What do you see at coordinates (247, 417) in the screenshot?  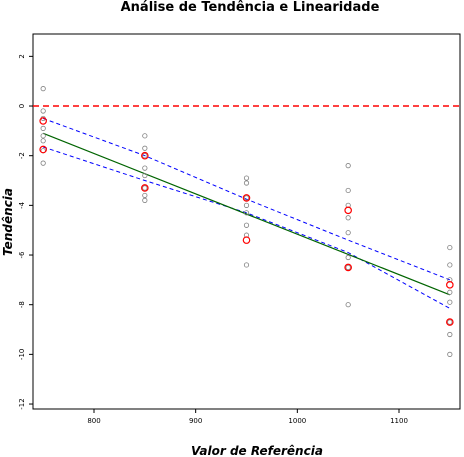 I see `x-axis: 800 900 1000 1100` at bounding box center [247, 417].